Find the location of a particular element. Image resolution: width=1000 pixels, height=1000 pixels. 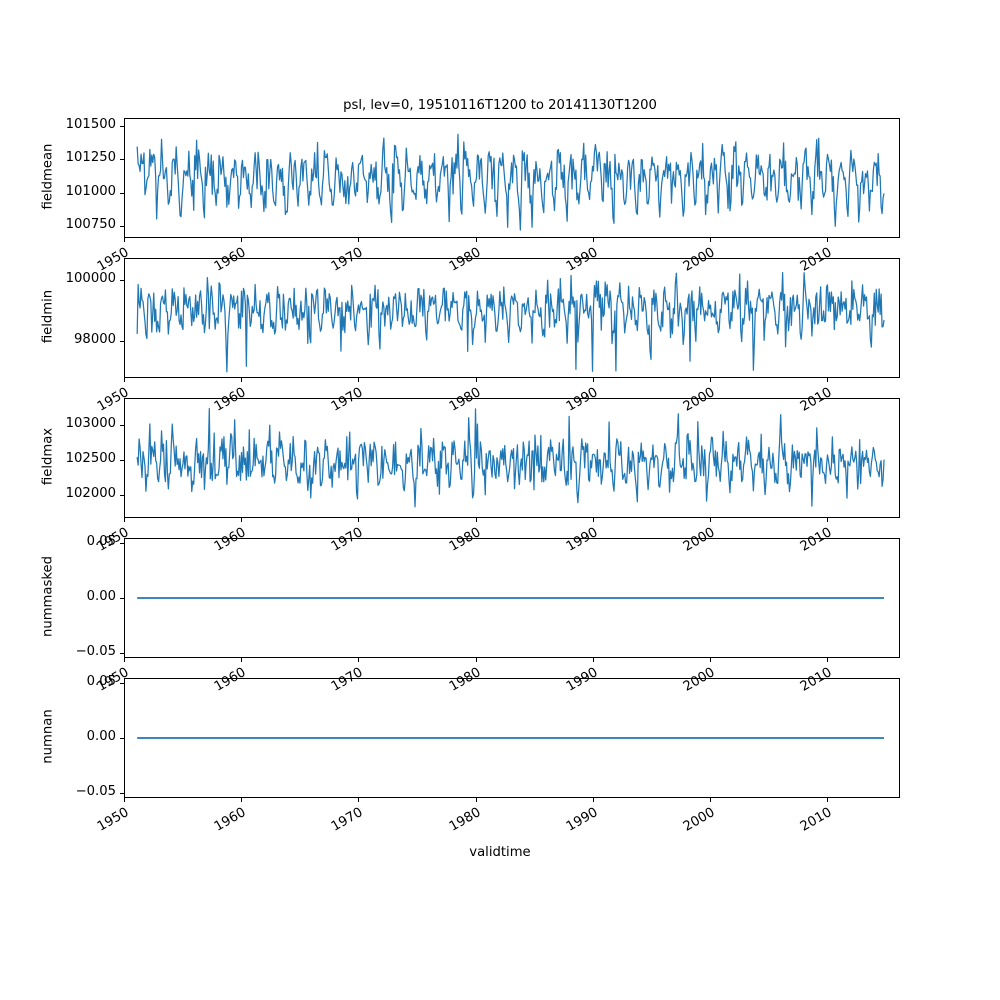

plot-area-fieldmin is located at coordinates (510, 322).